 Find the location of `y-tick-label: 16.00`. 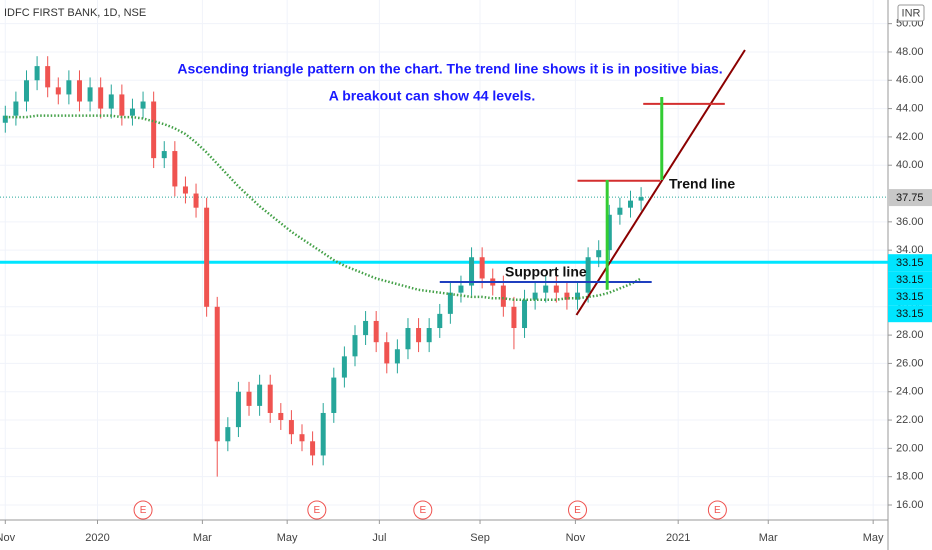

y-tick-label: 16.00 is located at coordinates (910, 505).